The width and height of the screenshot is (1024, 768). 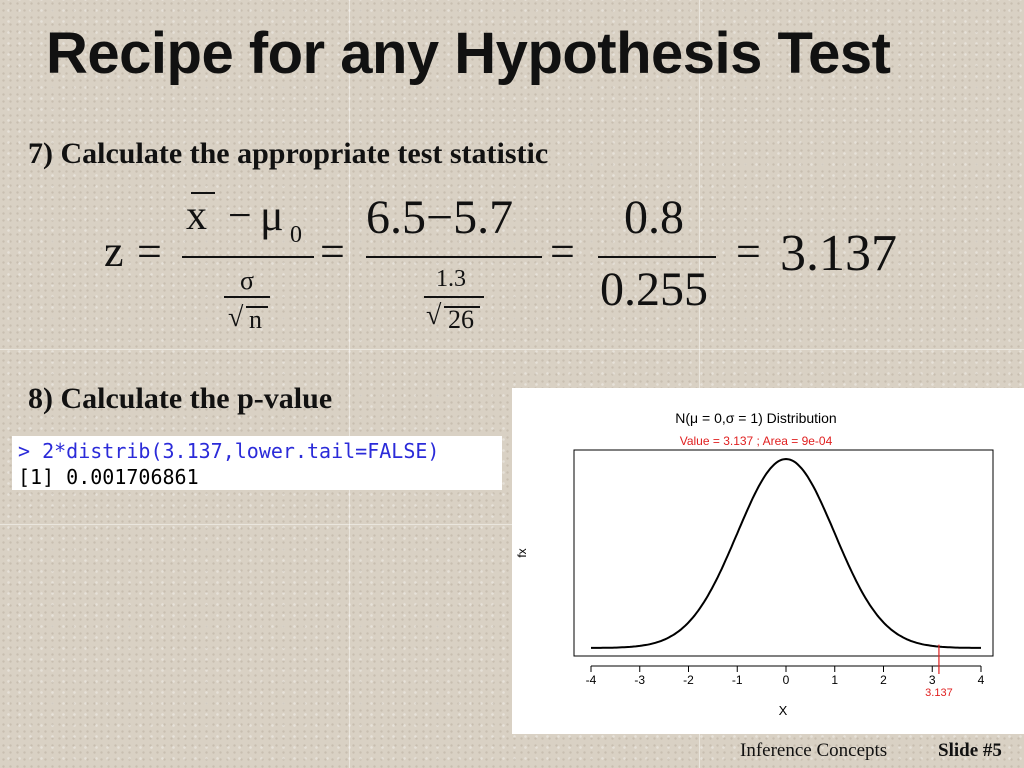 I want to click on sample-size-value: 26, so click(x=461, y=319).